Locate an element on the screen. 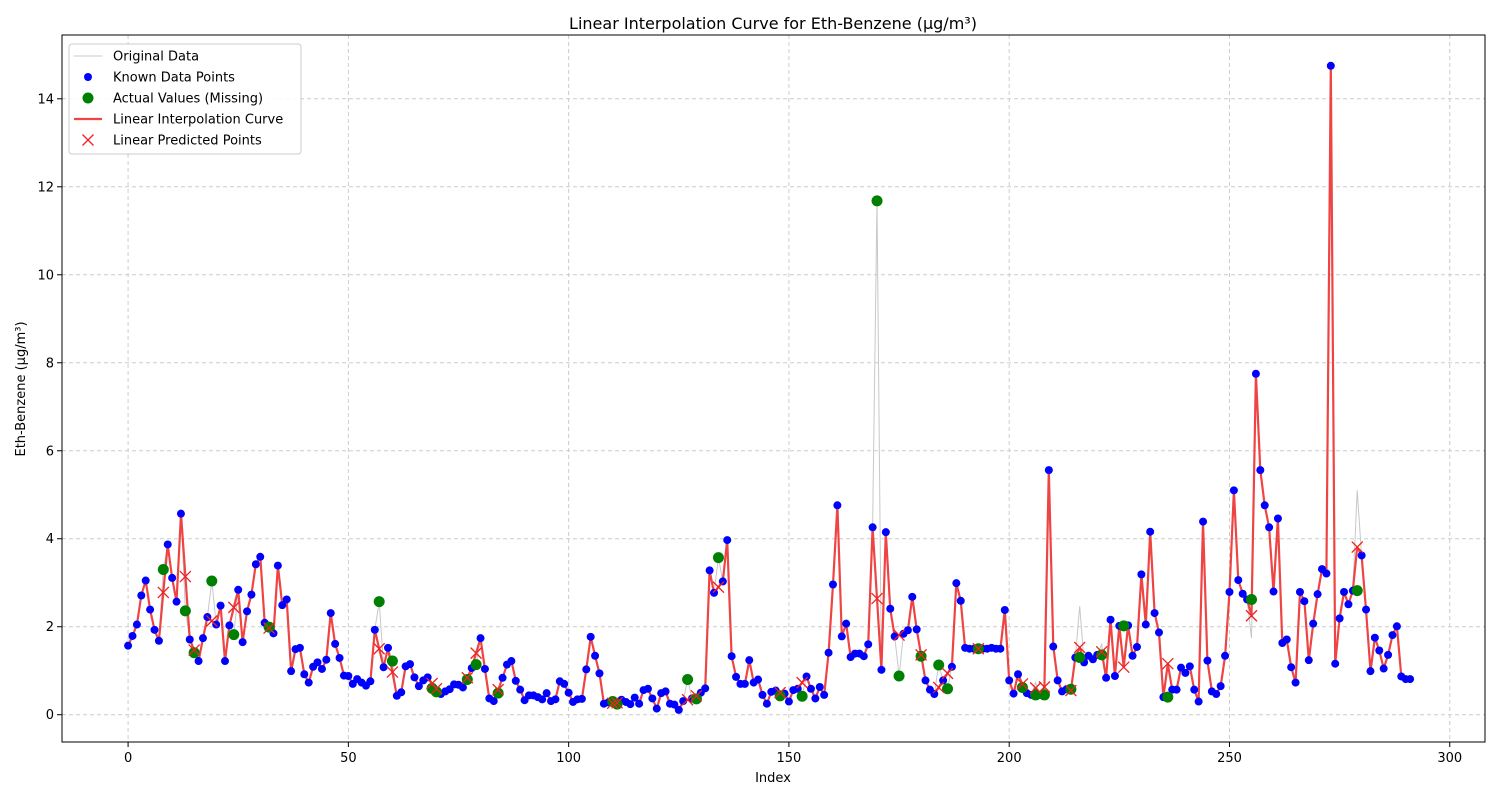 The width and height of the screenshot is (1500, 800). legend-label: Linear Predicted Points is located at coordinates (187, 141).